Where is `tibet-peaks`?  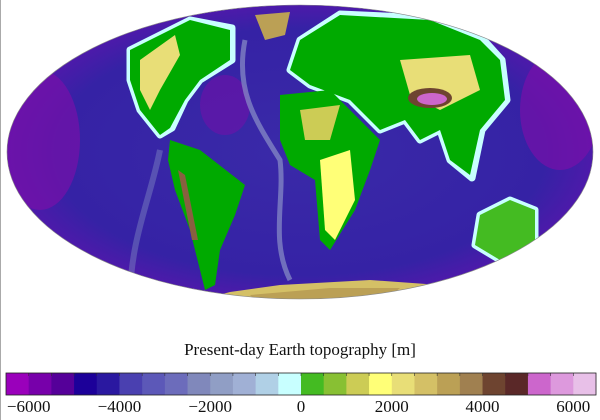
tibet-peaks is located at coordinates (432, 99).